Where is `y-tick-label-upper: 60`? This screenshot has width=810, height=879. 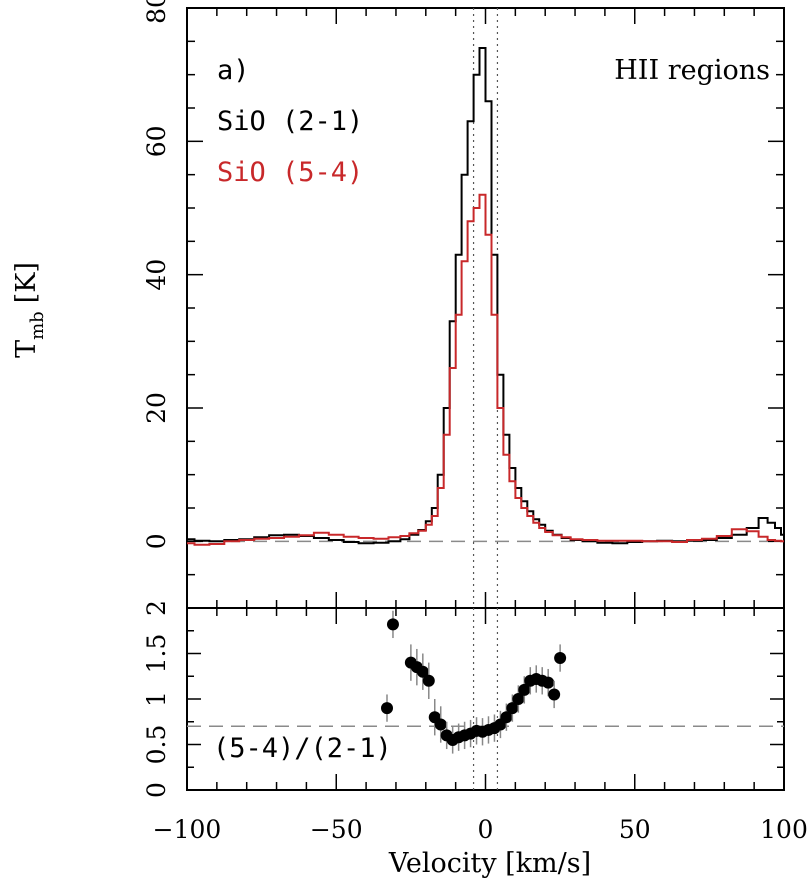
y-tick-label-upper: 60 is located at coordinates (156, 141).